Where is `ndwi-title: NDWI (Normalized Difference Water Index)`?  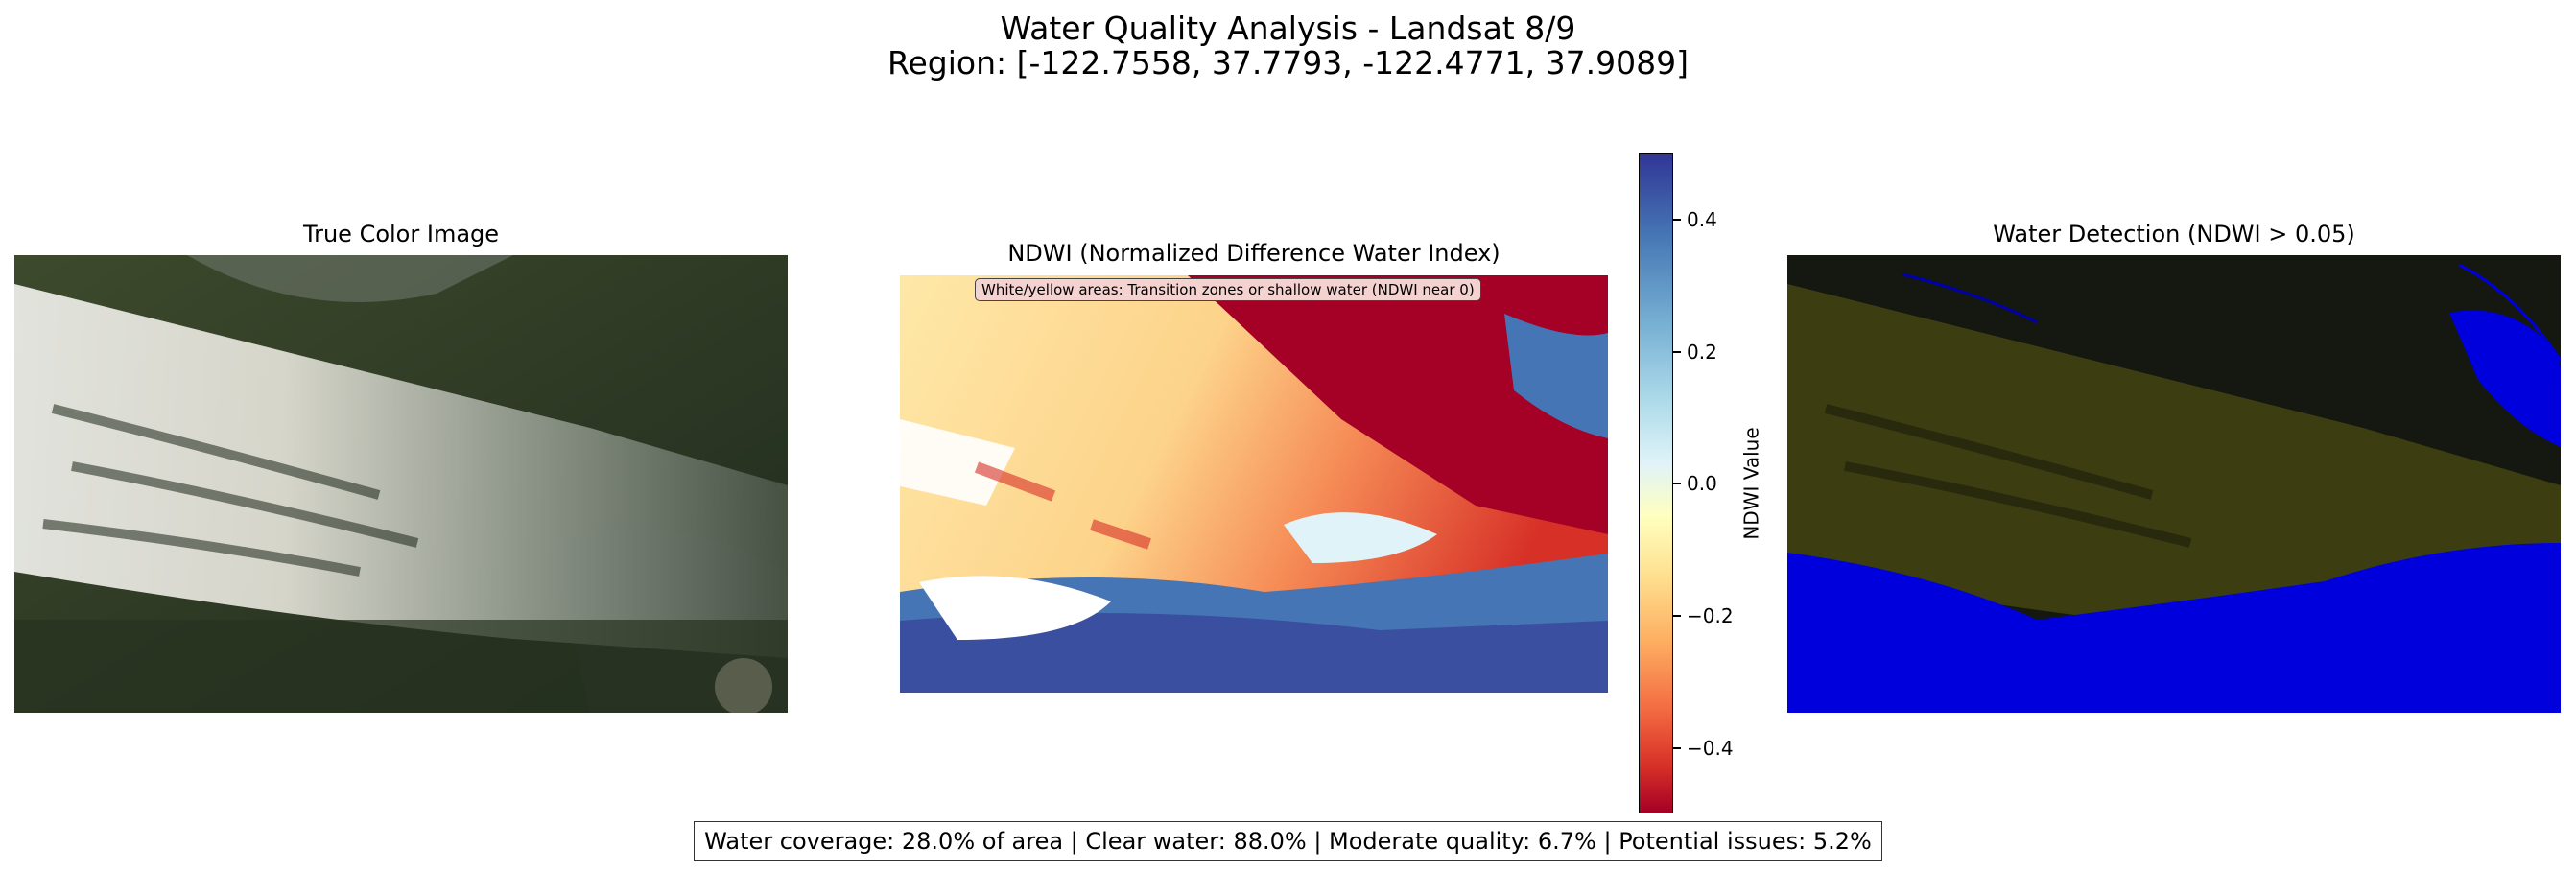
ndwi-title: NDWI (Normalized Difference Water Index) is located at coordinates (1254, 254).